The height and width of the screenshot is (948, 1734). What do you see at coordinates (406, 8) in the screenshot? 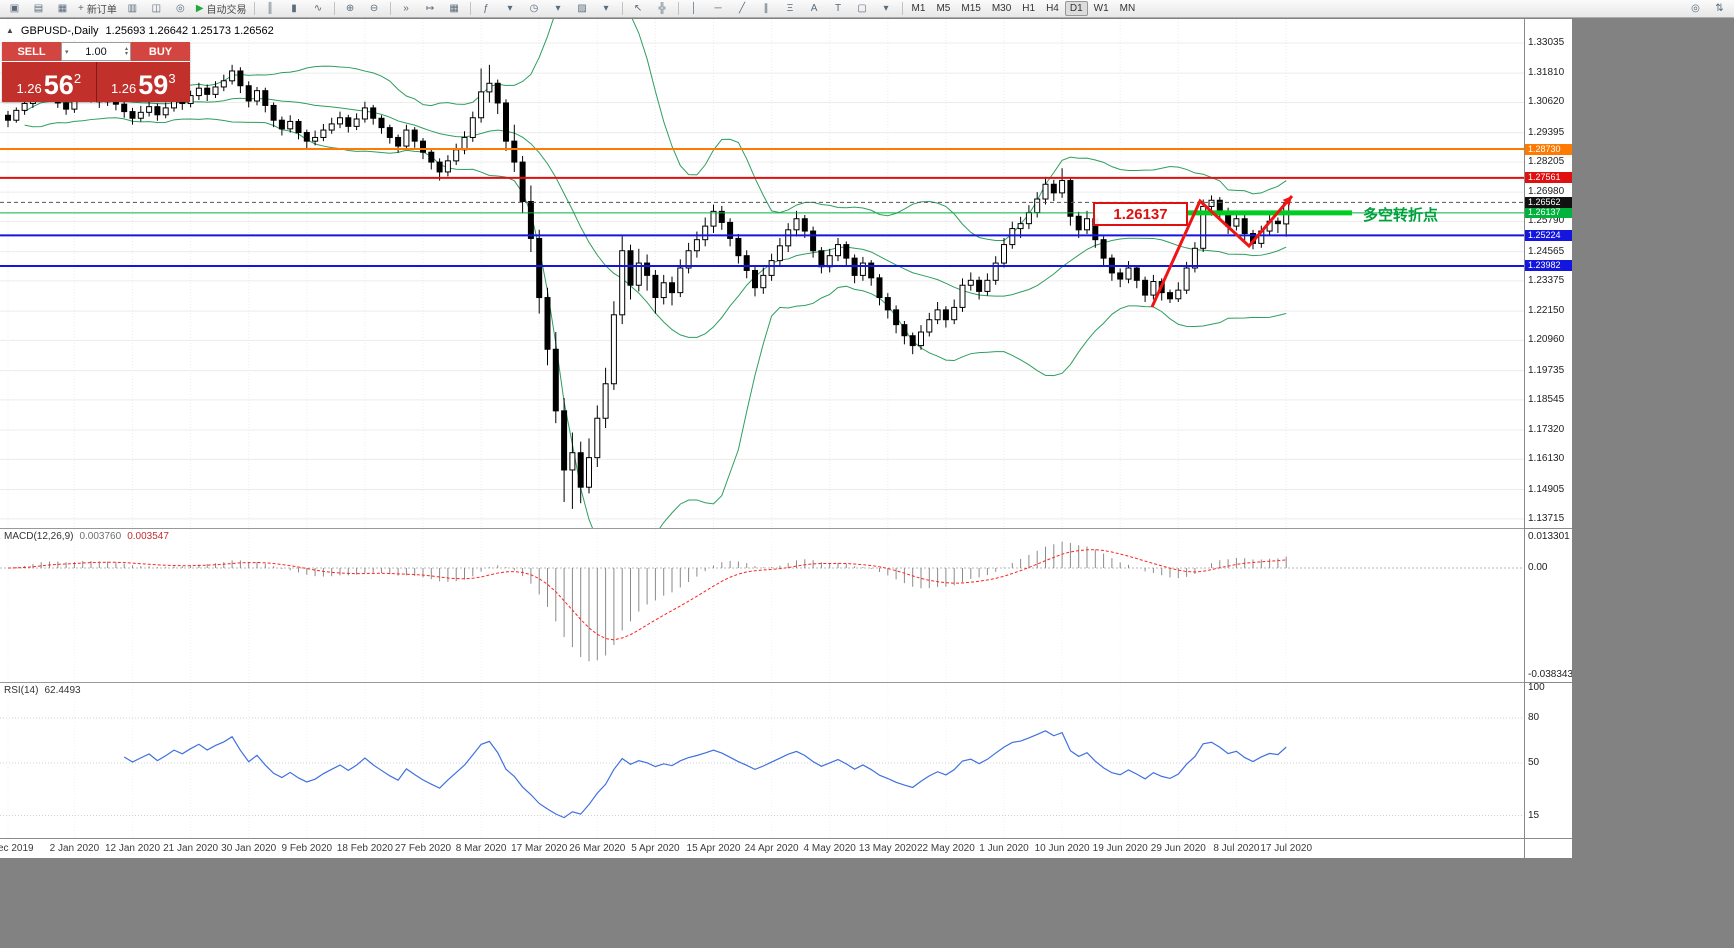
I see `auto-scroll-button: »` at bounding box center [406, 8].